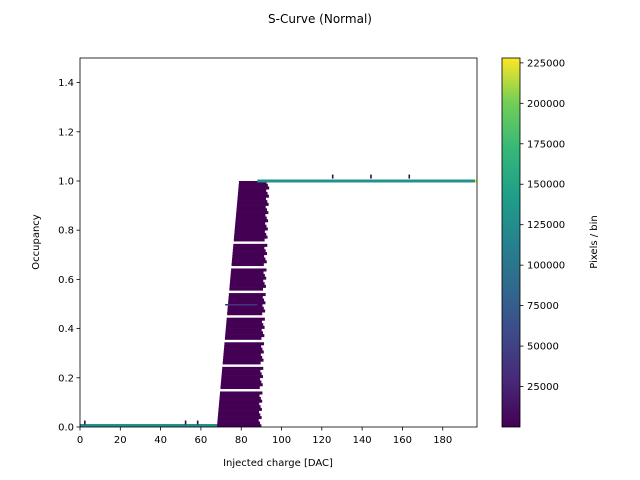  What do you see at coordinates (543, 387) in the screenshot?
I see `colorbar-tick-label: 25000` at bounding box center [543, 387].